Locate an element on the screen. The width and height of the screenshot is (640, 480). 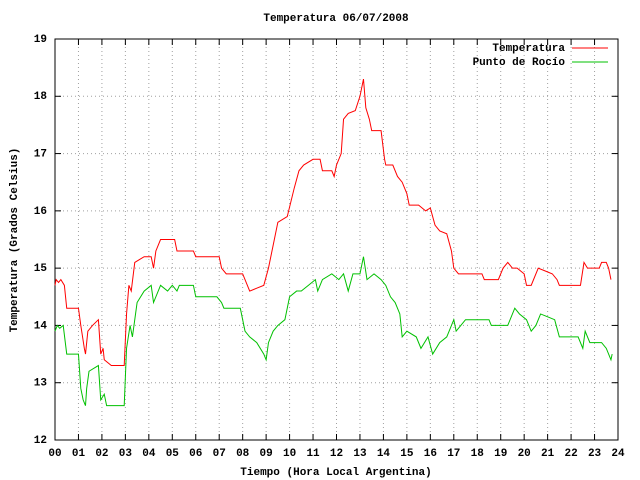
y-tick-label: 18 is located at coordinates (41, 97).